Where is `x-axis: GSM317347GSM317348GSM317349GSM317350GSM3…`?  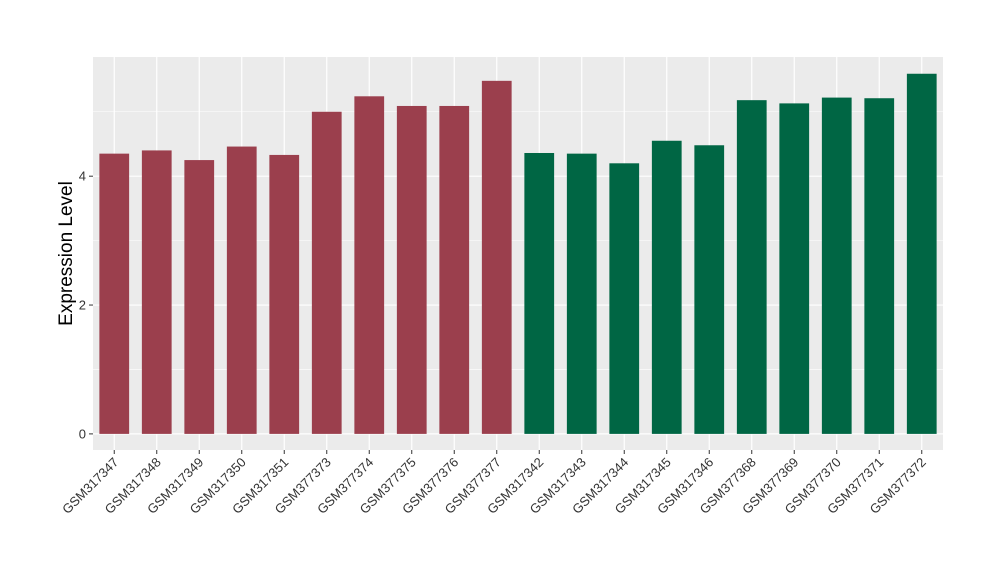
x-axis: GSM317347GSM317348GSM317349GSM317350GSM3… is located at coordinates (494, 483).